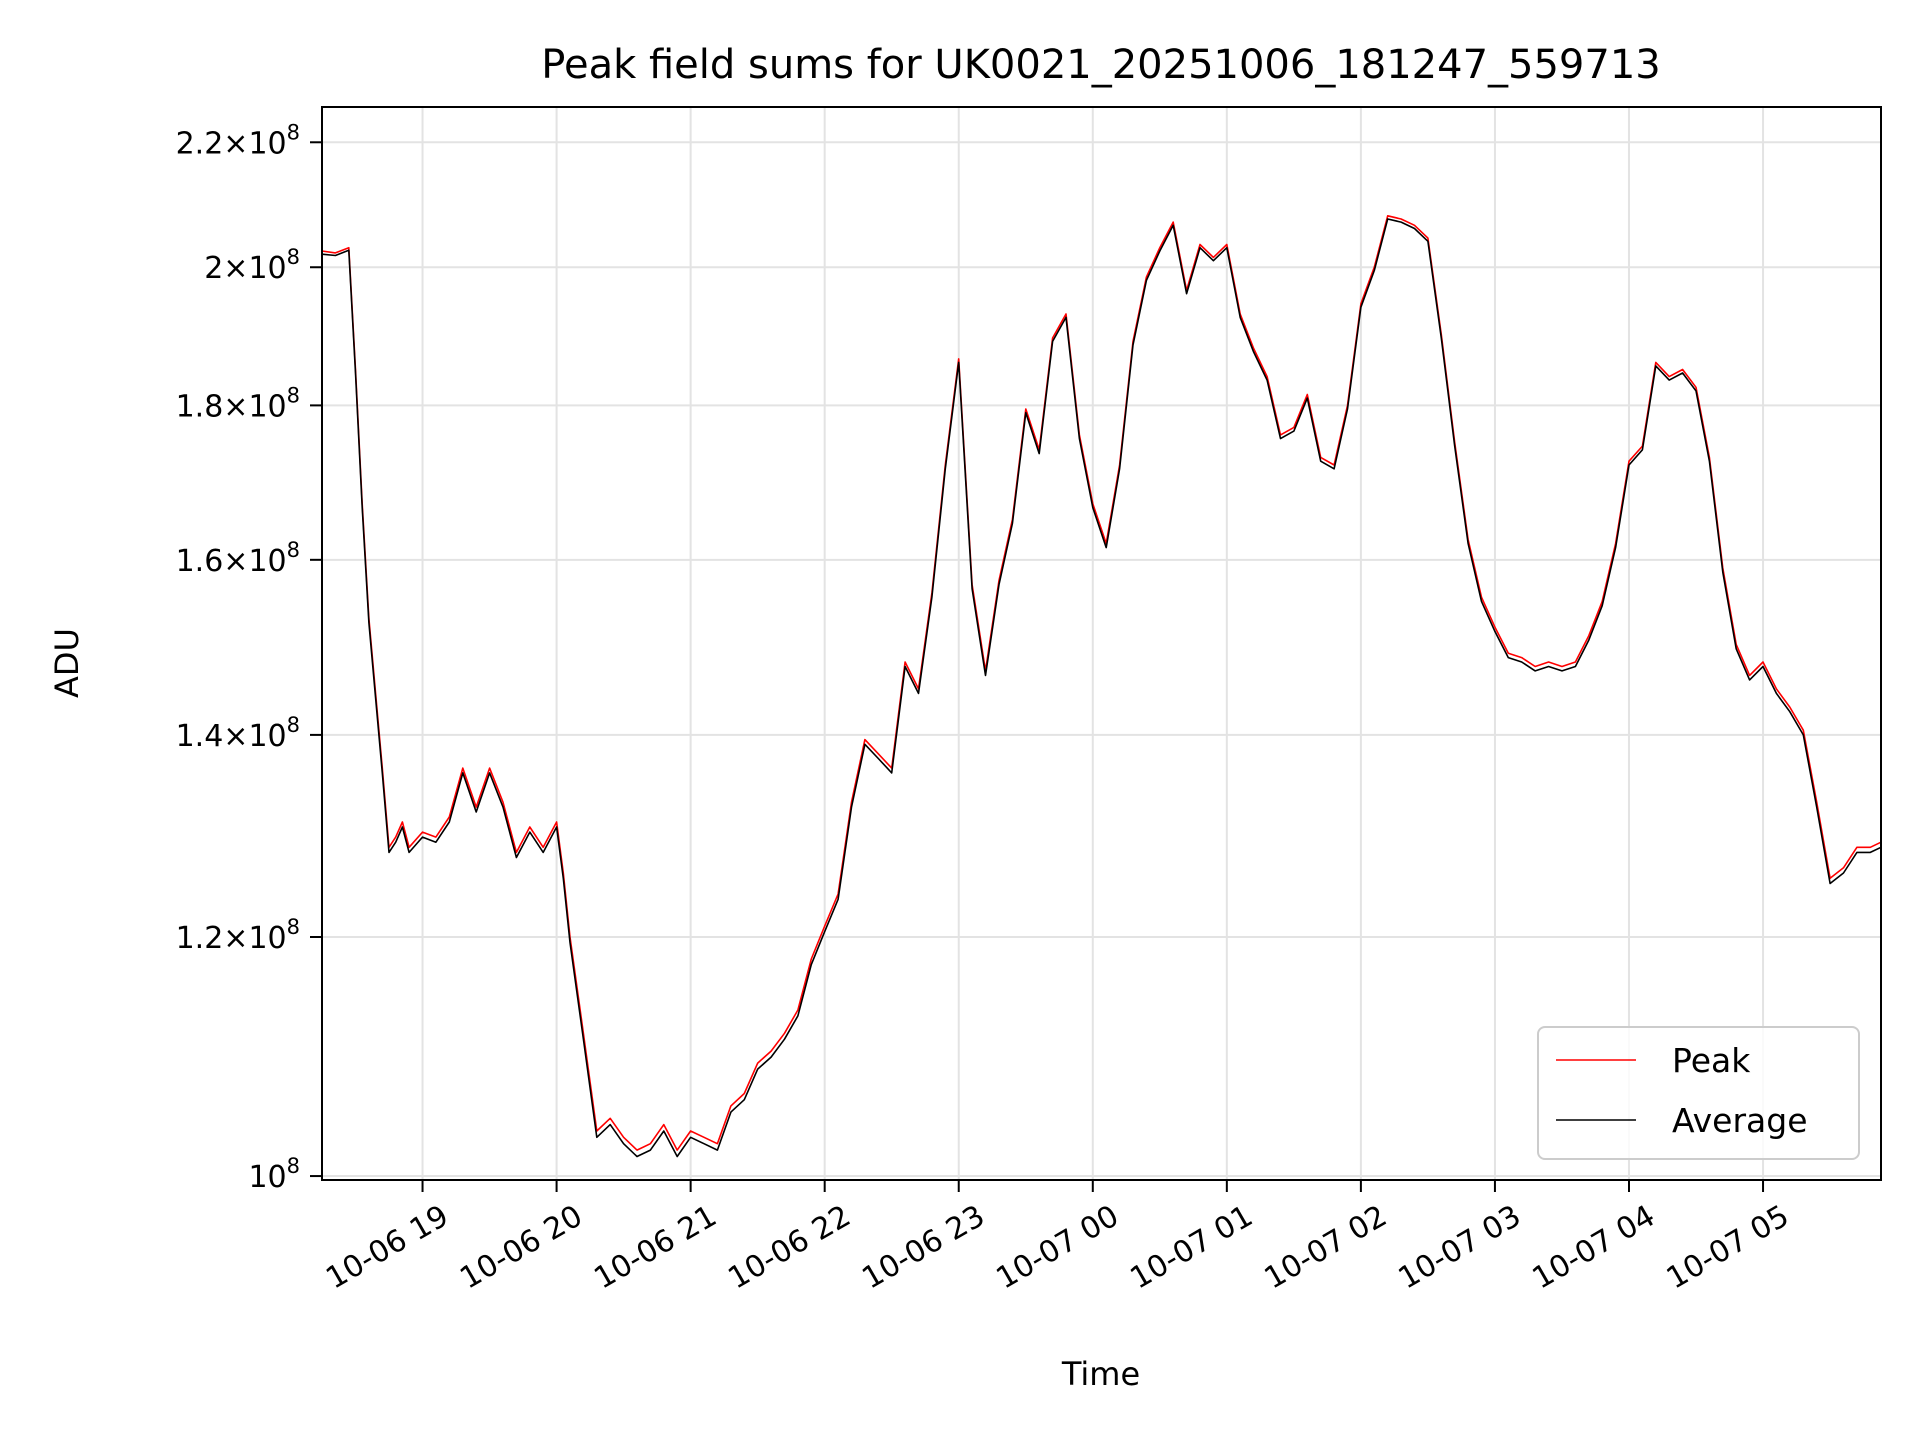  Describe the element at coordinates (238, 403) in the screenshot. I see `y-tick-label: 1.8×108` at that location.